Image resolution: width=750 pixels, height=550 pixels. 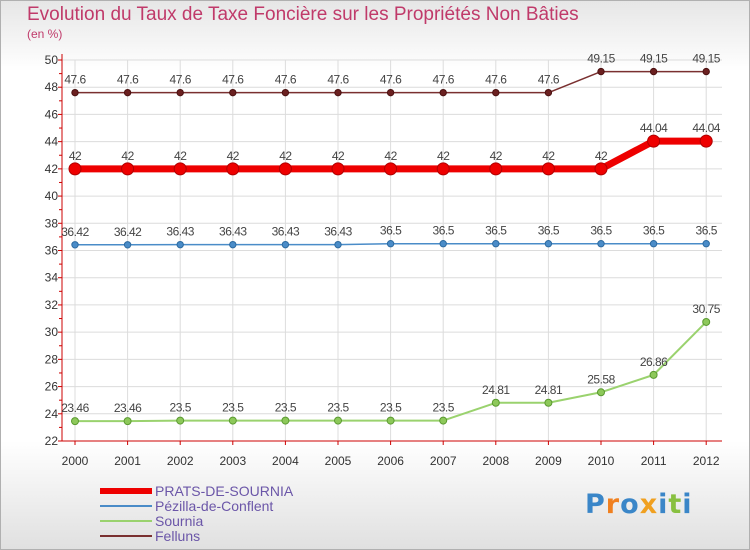 I want to click on data-label-1-8: 36.5, so click(x=496, y=231).